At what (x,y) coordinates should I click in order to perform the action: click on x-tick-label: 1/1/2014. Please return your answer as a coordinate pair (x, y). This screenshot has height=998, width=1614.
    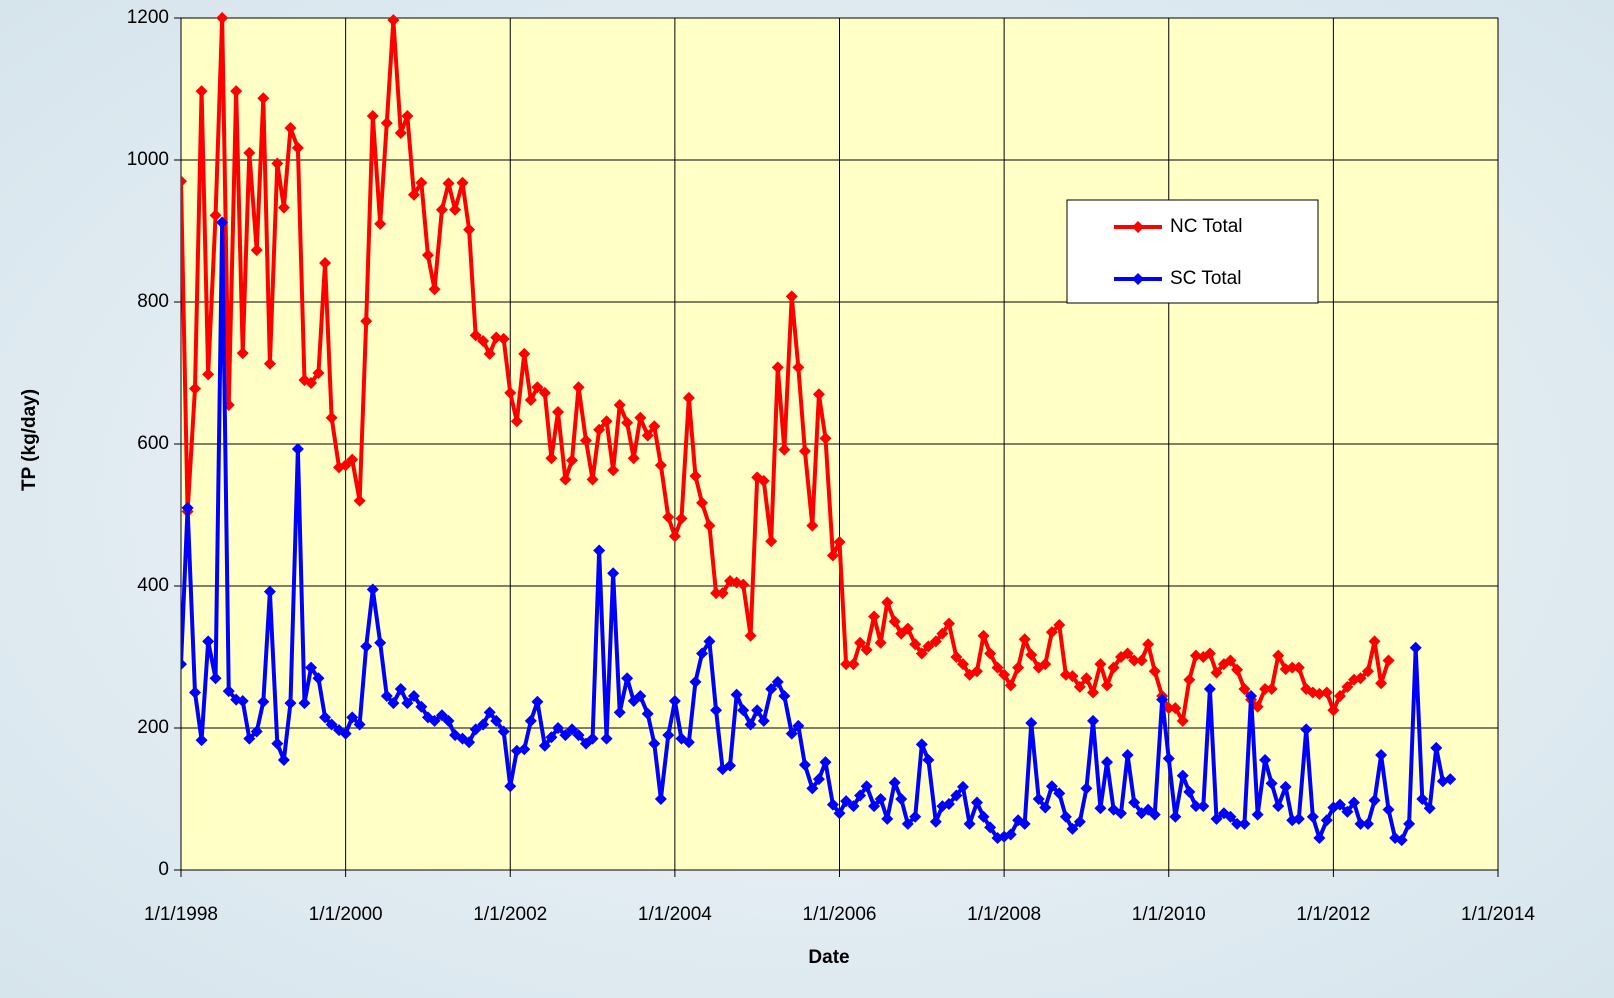
    Looking at the image, I should click on (1498, 914).